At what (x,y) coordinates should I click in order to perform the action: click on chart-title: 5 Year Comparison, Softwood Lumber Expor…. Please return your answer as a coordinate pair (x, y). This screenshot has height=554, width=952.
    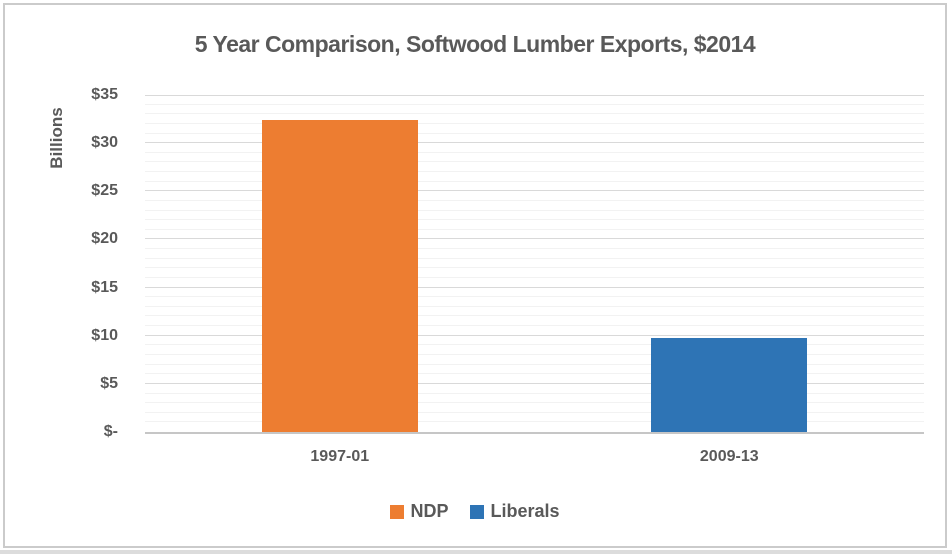
    Looking at the image, I should click on (475, 44).